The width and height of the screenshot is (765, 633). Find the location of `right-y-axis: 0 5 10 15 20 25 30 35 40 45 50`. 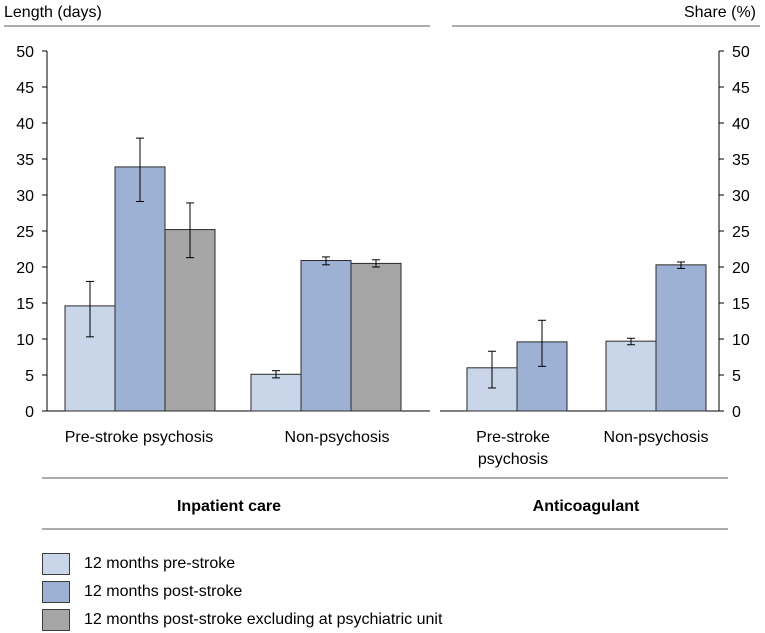

right-y-axis: 0 5 10 15 20 25 30 35 40 45 50 is located at coordinates (734, 232).